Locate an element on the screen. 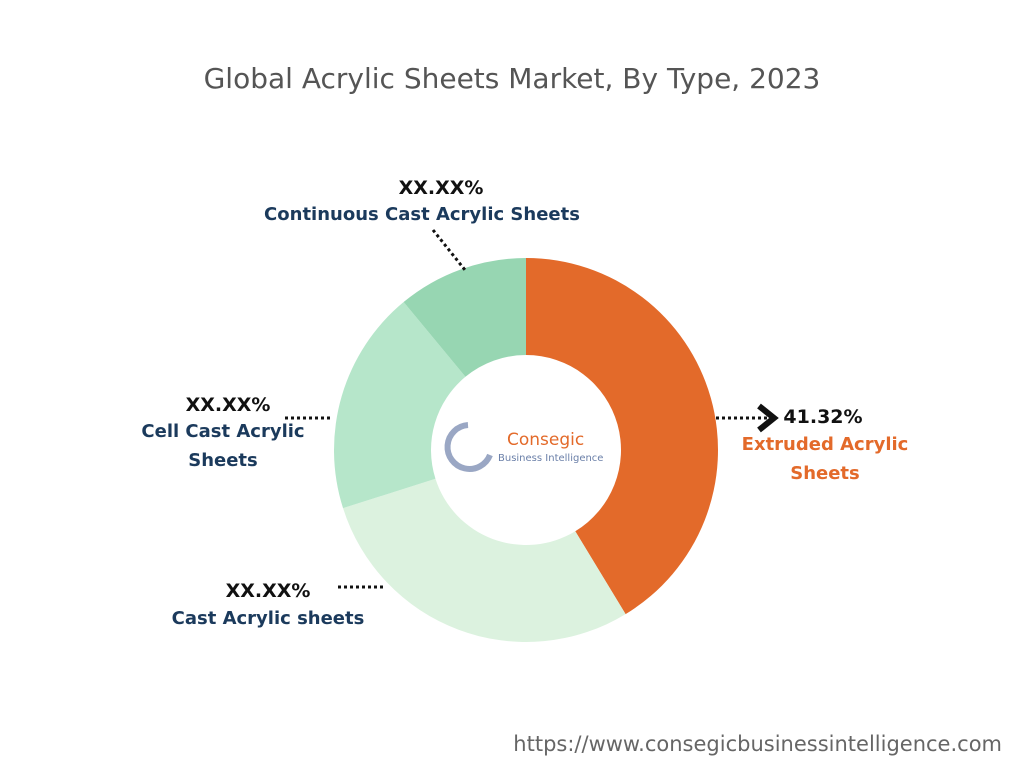  logo: Consegic Business Intelligence is located at coordinates (523, 447).